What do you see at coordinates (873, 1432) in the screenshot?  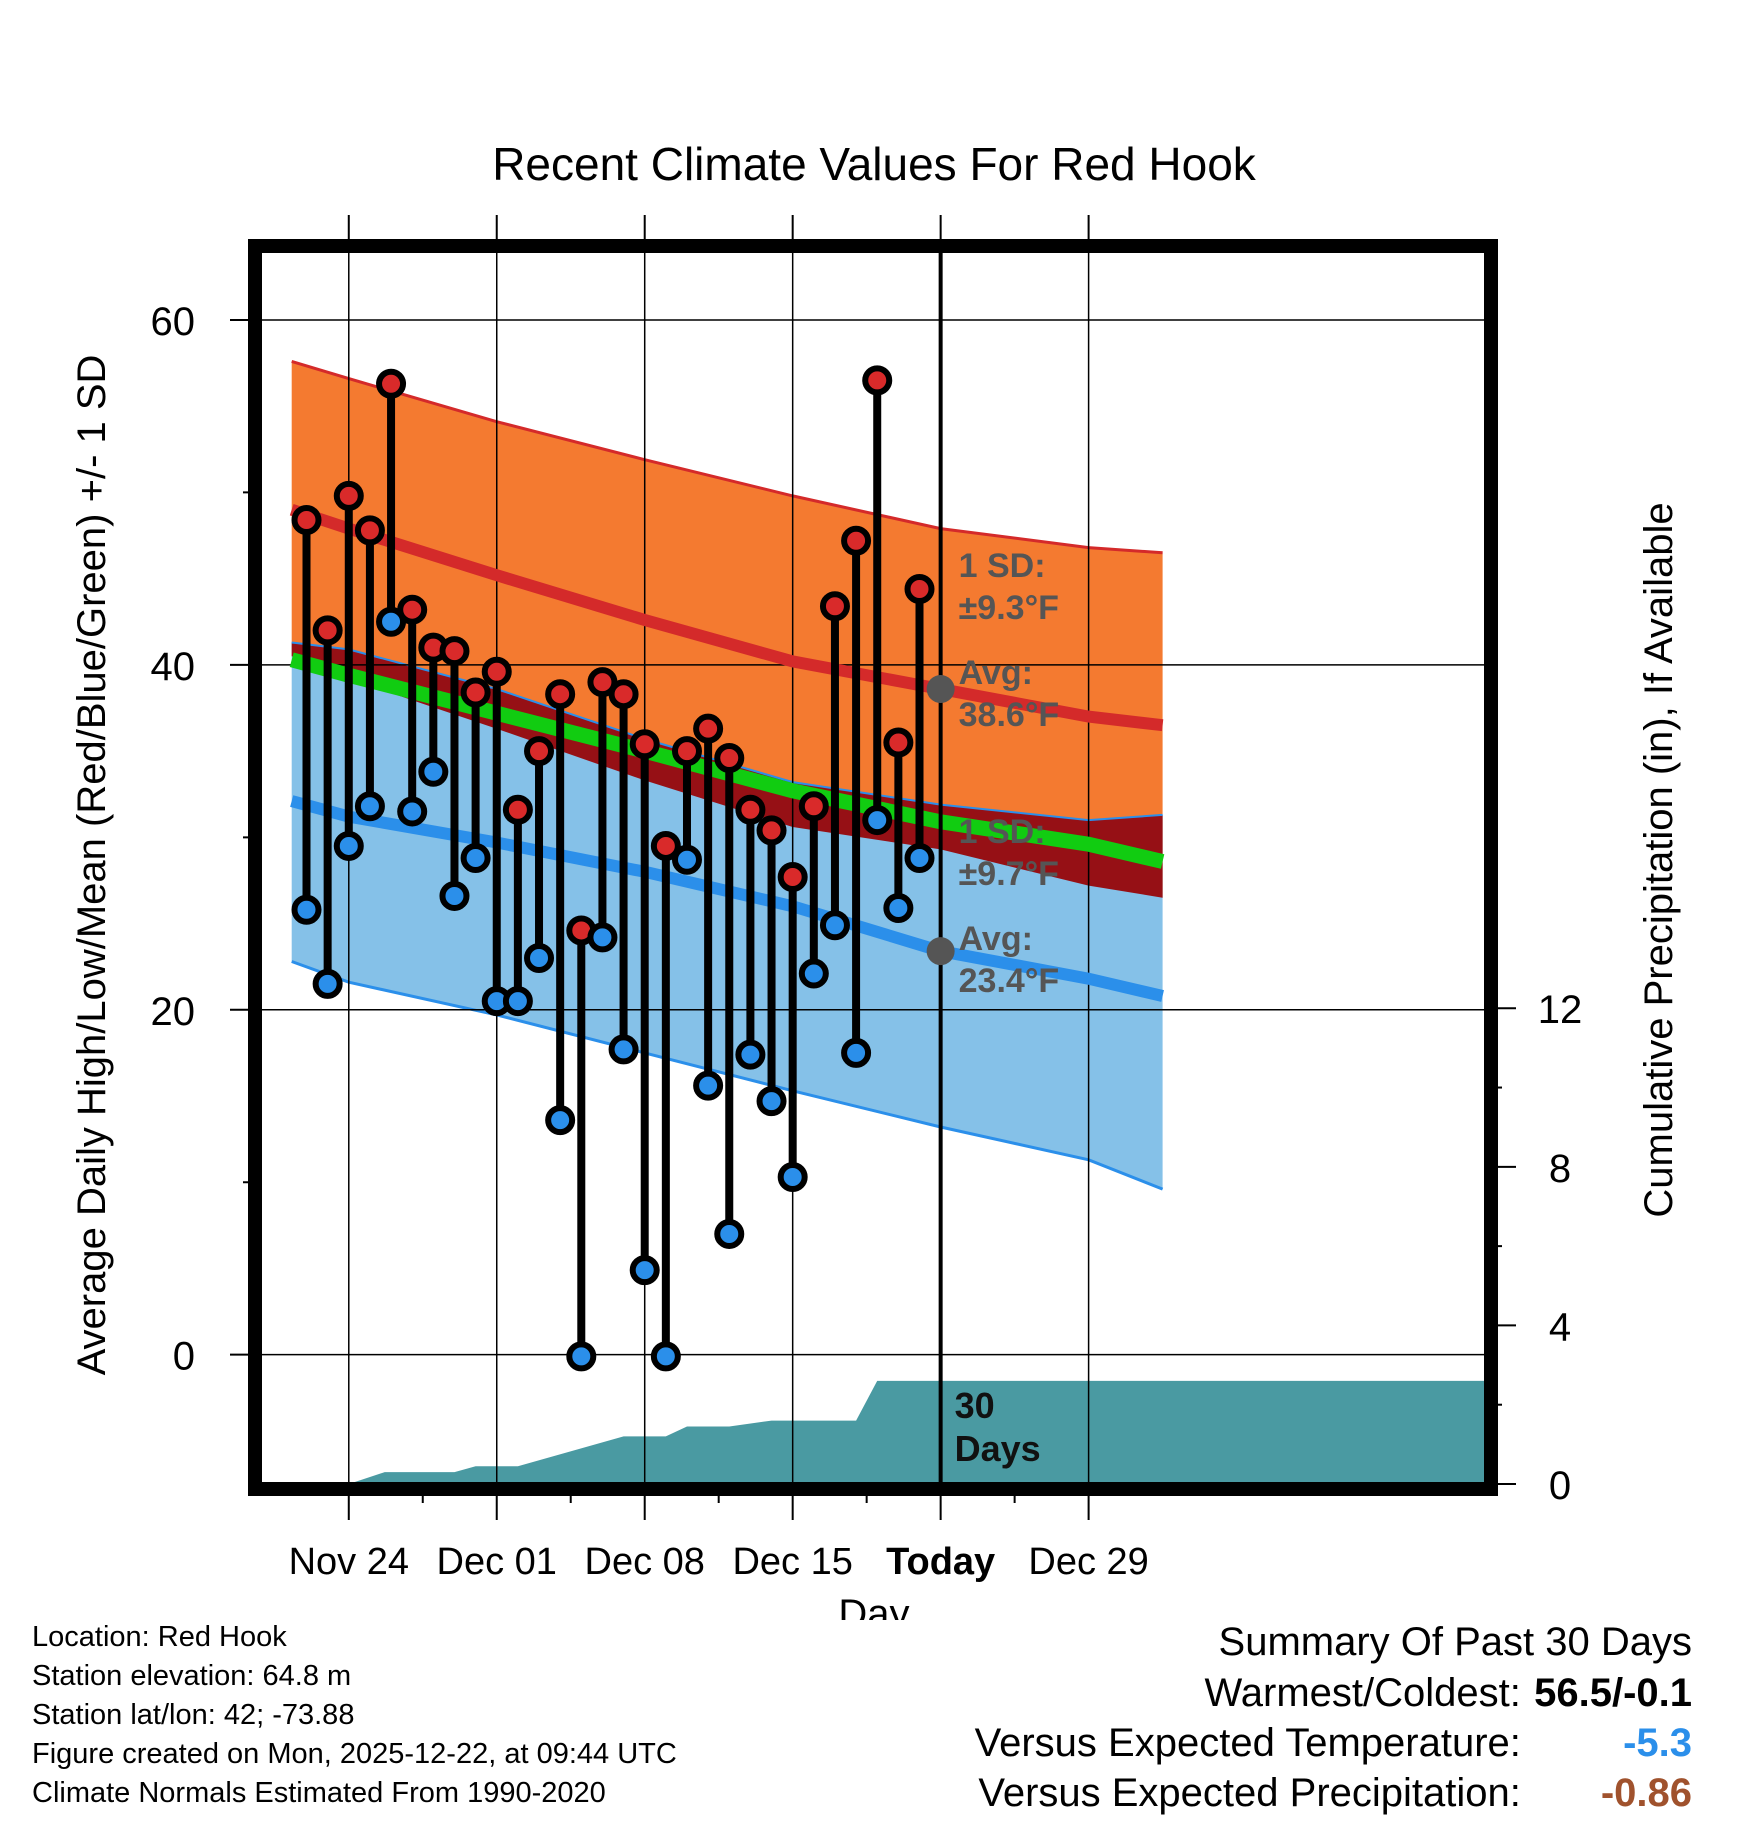 I see `precip-area` at bounding box center [873, 1432].